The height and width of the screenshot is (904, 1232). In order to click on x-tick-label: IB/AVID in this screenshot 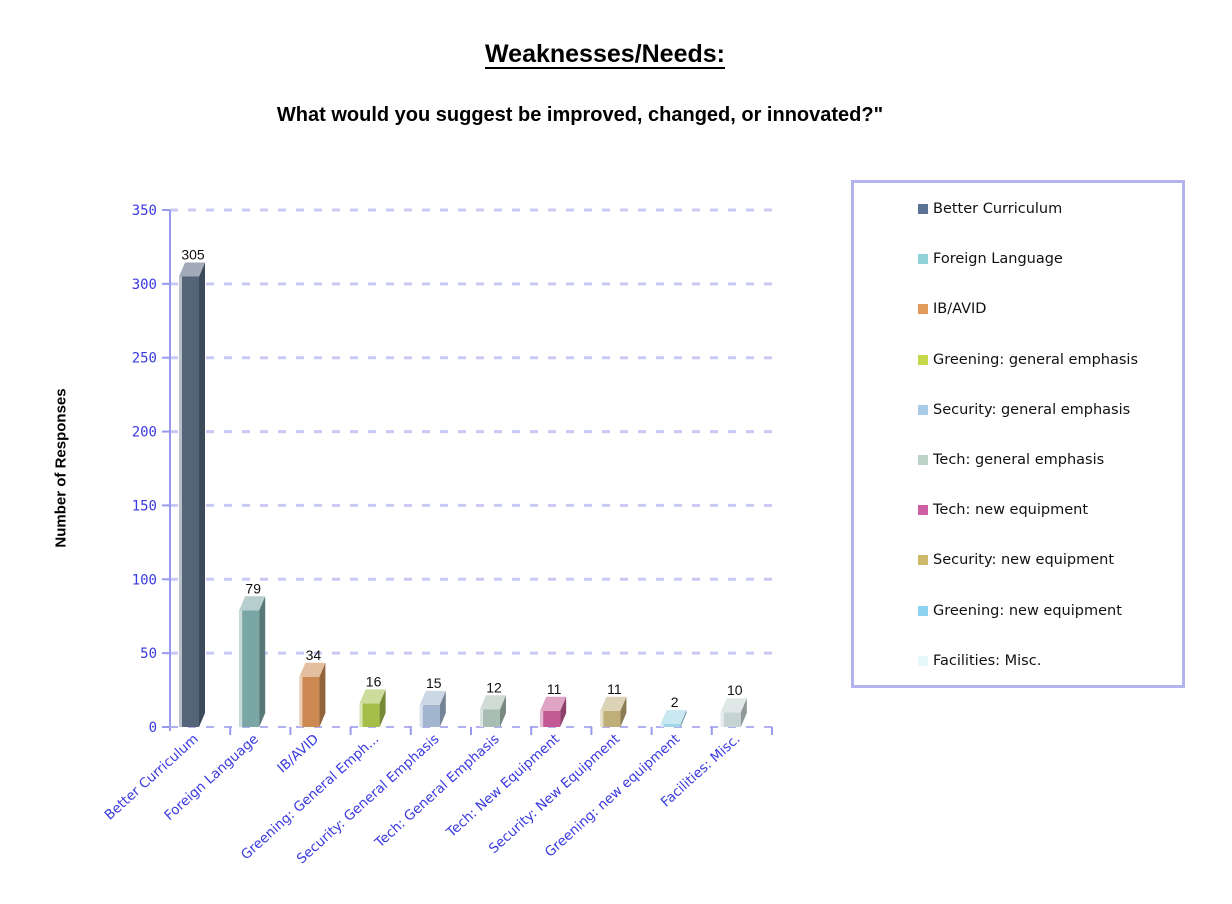, I will do `click(298, 753)`.